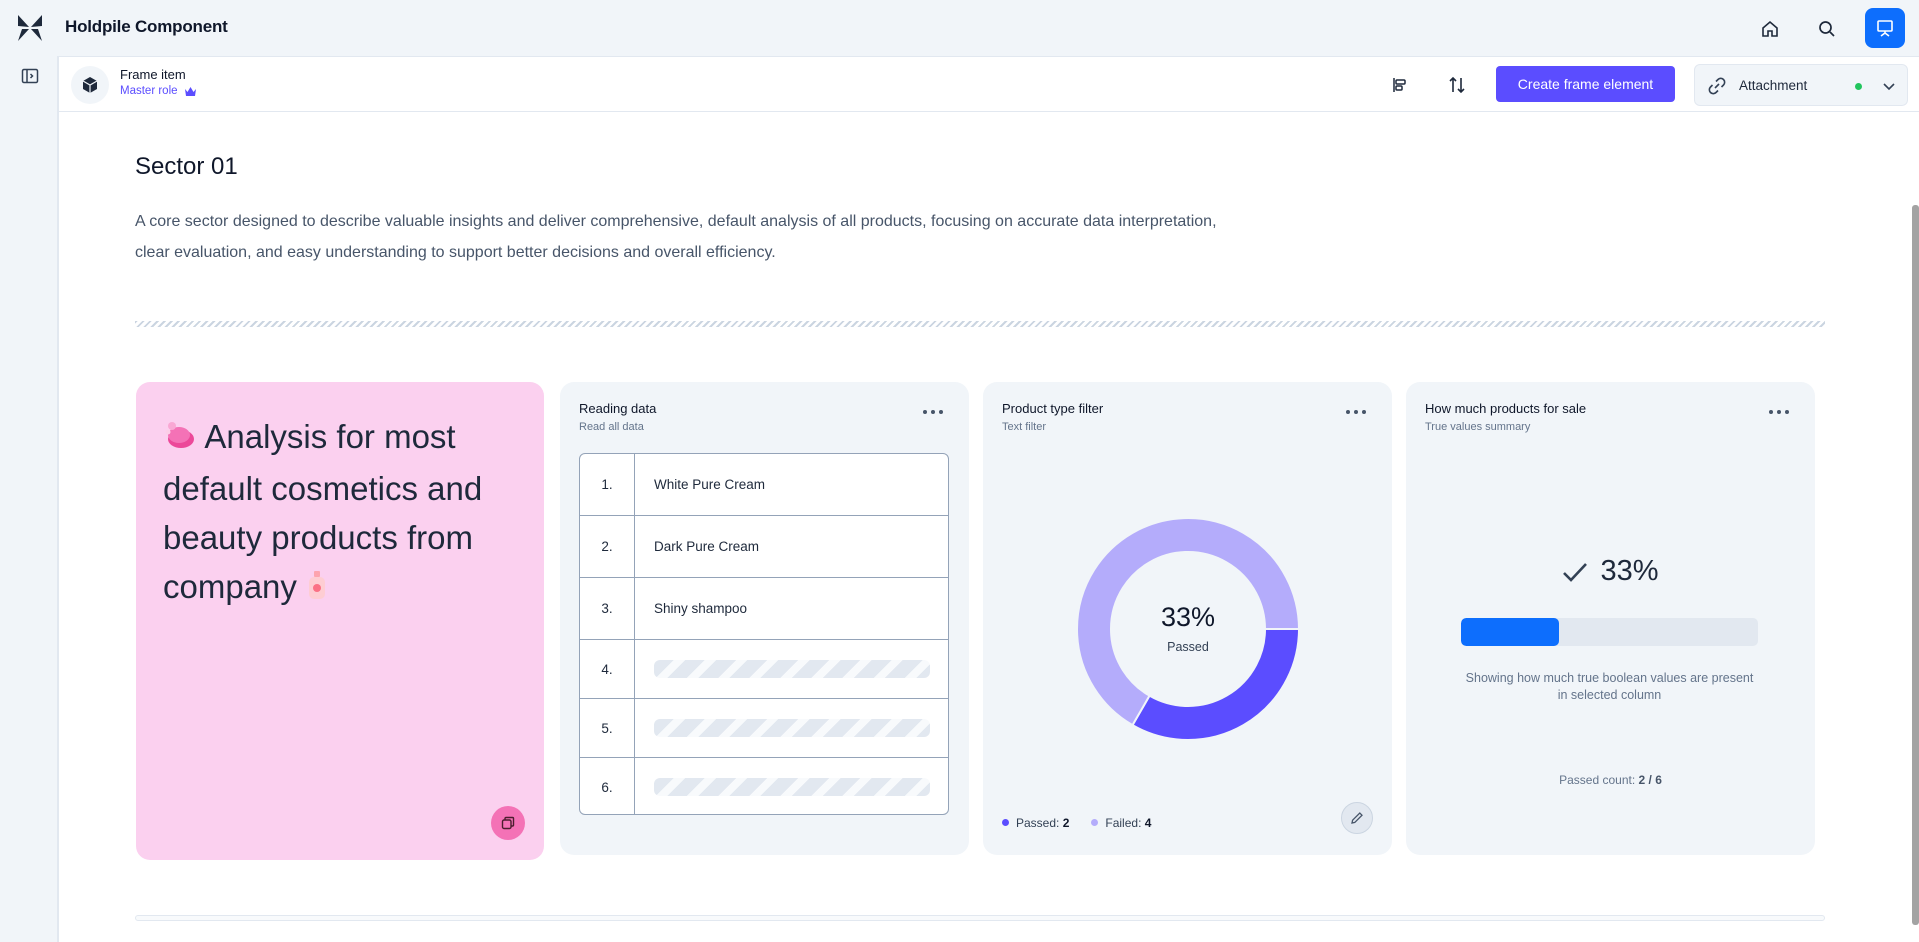 The width and height of the screenshot is (1919, 942). I want to click on progress-fill, so click(1510, 632).